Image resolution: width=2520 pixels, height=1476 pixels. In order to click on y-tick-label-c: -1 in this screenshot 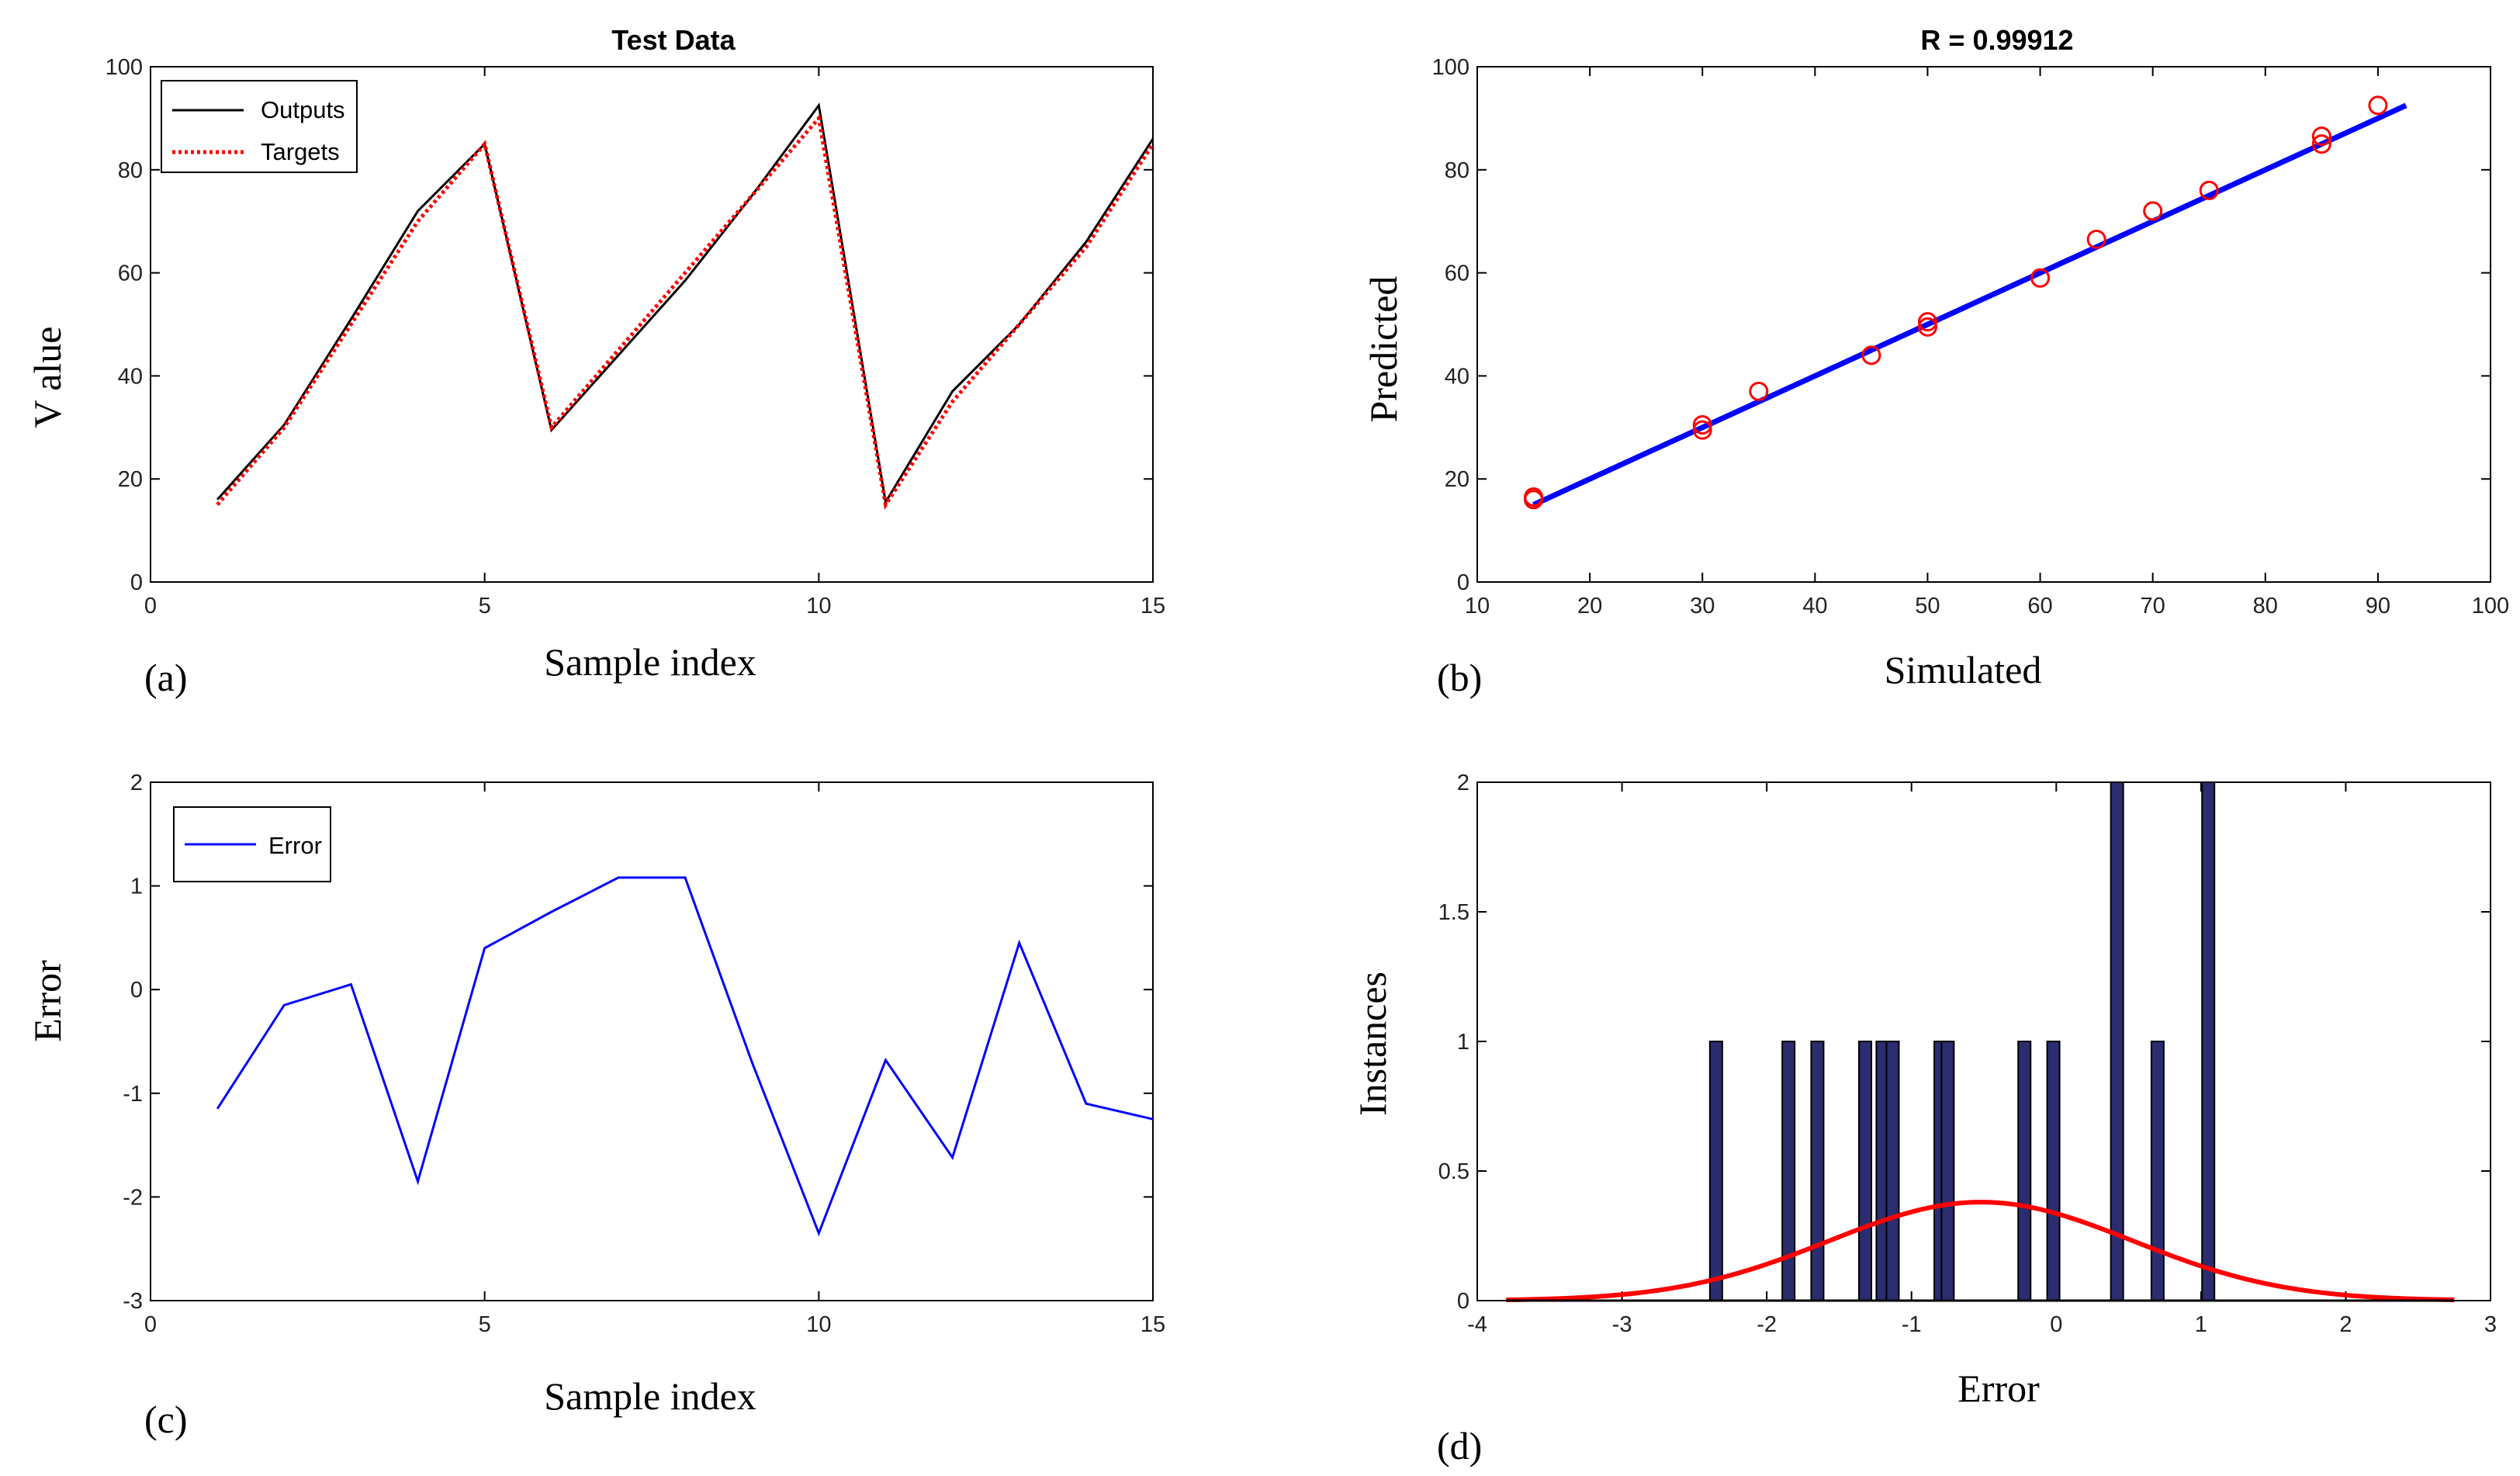, I will do `click(133, 1094)`.